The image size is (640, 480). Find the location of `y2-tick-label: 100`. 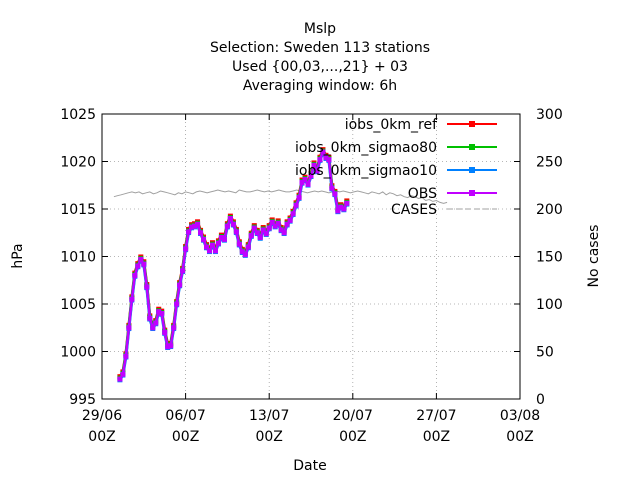

y2-tick-label: 100 is located at coordinates (549, 305).